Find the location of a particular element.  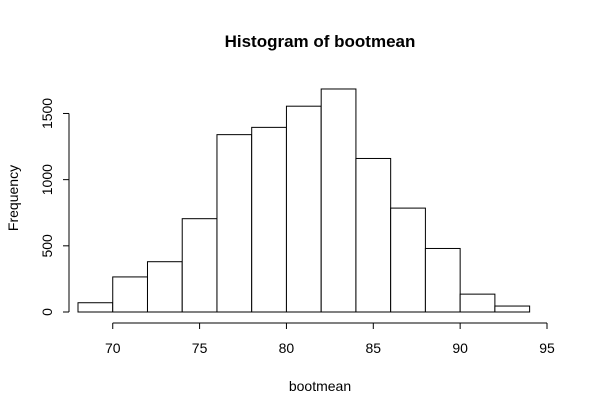

x-tick-label: 85 is located at coordinates (374, 348).